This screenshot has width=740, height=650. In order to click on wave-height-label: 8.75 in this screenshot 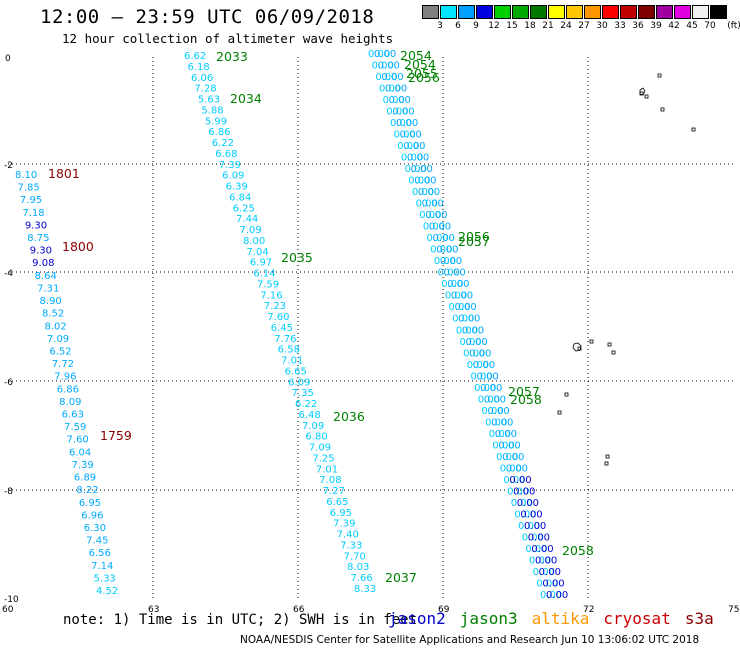, I will do `click(38, 238)`.